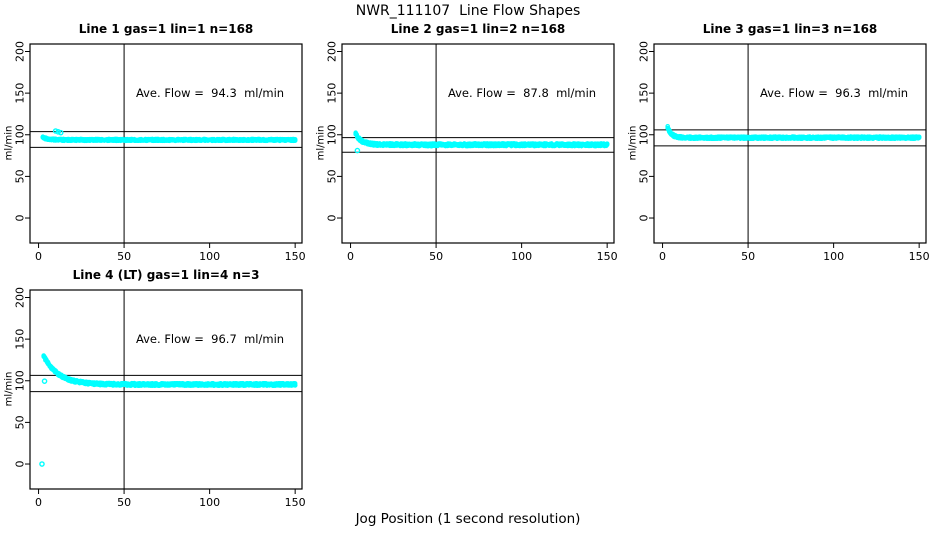  Describe the element at coordinates (210, 339) in the screenshot. I see `panel-4-annotation: Ave. Flow = 96.7 ml/min` at that location.